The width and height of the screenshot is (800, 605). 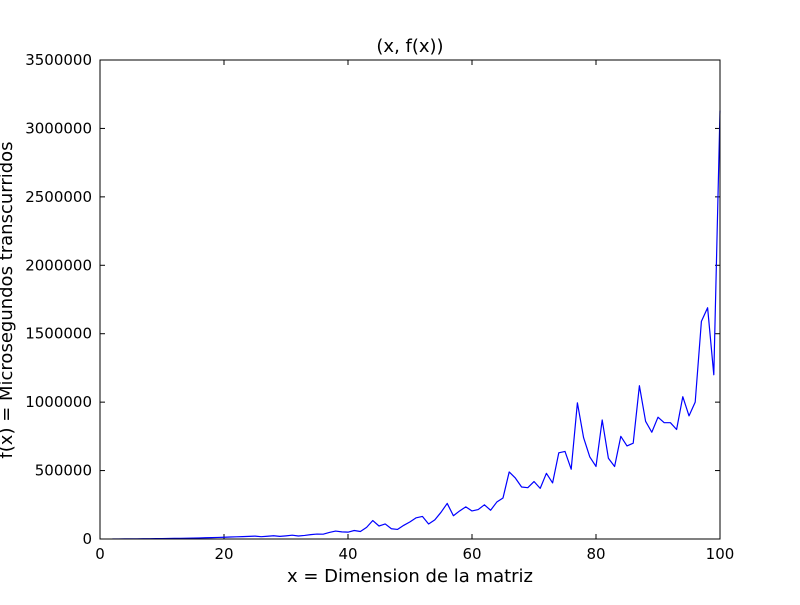 What do you see at coordinates (58, 60) in the screenshot?
I see `y-tick-label: 3500000` at bounding box center [58, 60].